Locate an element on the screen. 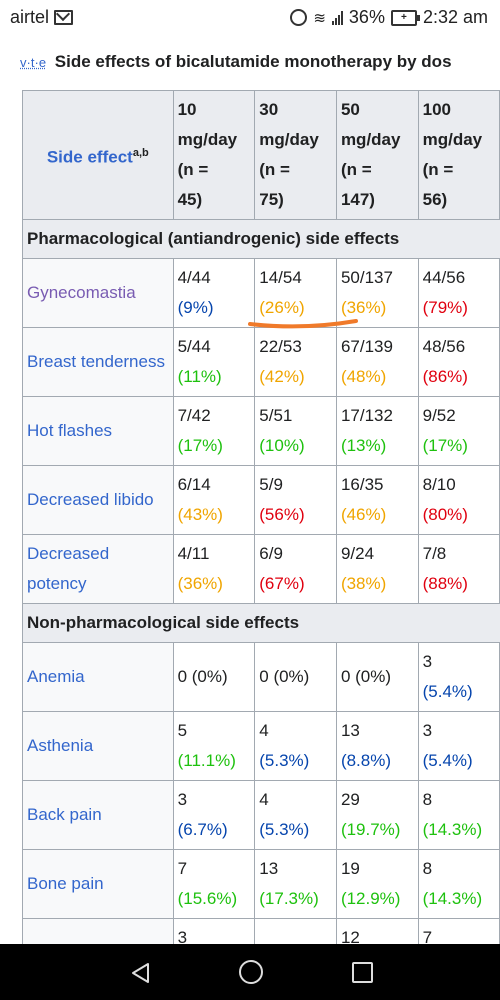 Image resolution: width=500 pixels, height=1000 pixels. cell-percent: (6.7%) is located at coordinates (202, 829).